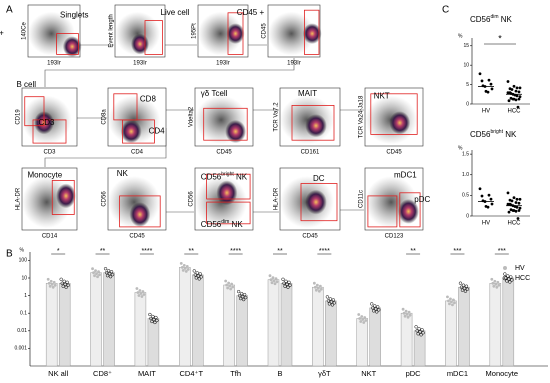 The height and width of the screenshot is (383, 550). What do you see at coordinates (362, 116) in the screenshot?
I see `y-axis-label: TCR Va24-Ja18` at bounding box center [362, 116].